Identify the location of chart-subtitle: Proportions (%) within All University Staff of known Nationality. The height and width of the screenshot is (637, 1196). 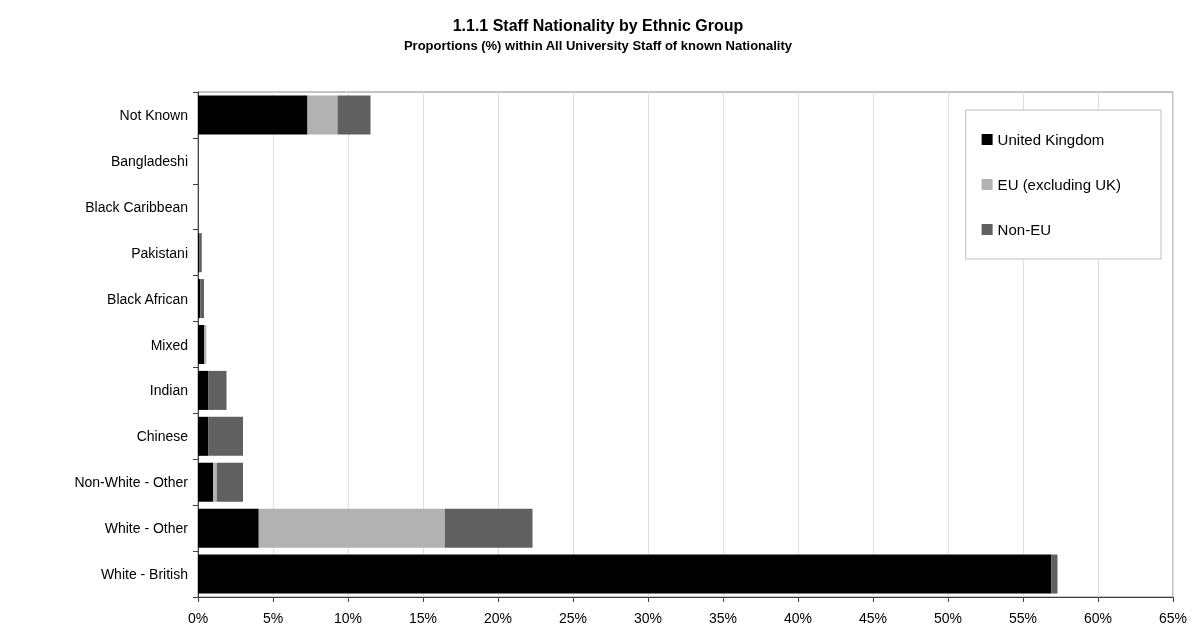
(598, 45).